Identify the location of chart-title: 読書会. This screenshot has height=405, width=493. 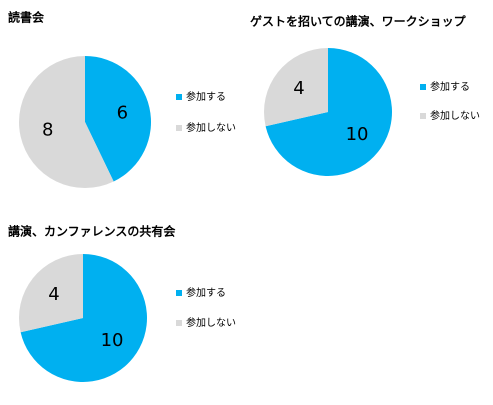
(26, 17).